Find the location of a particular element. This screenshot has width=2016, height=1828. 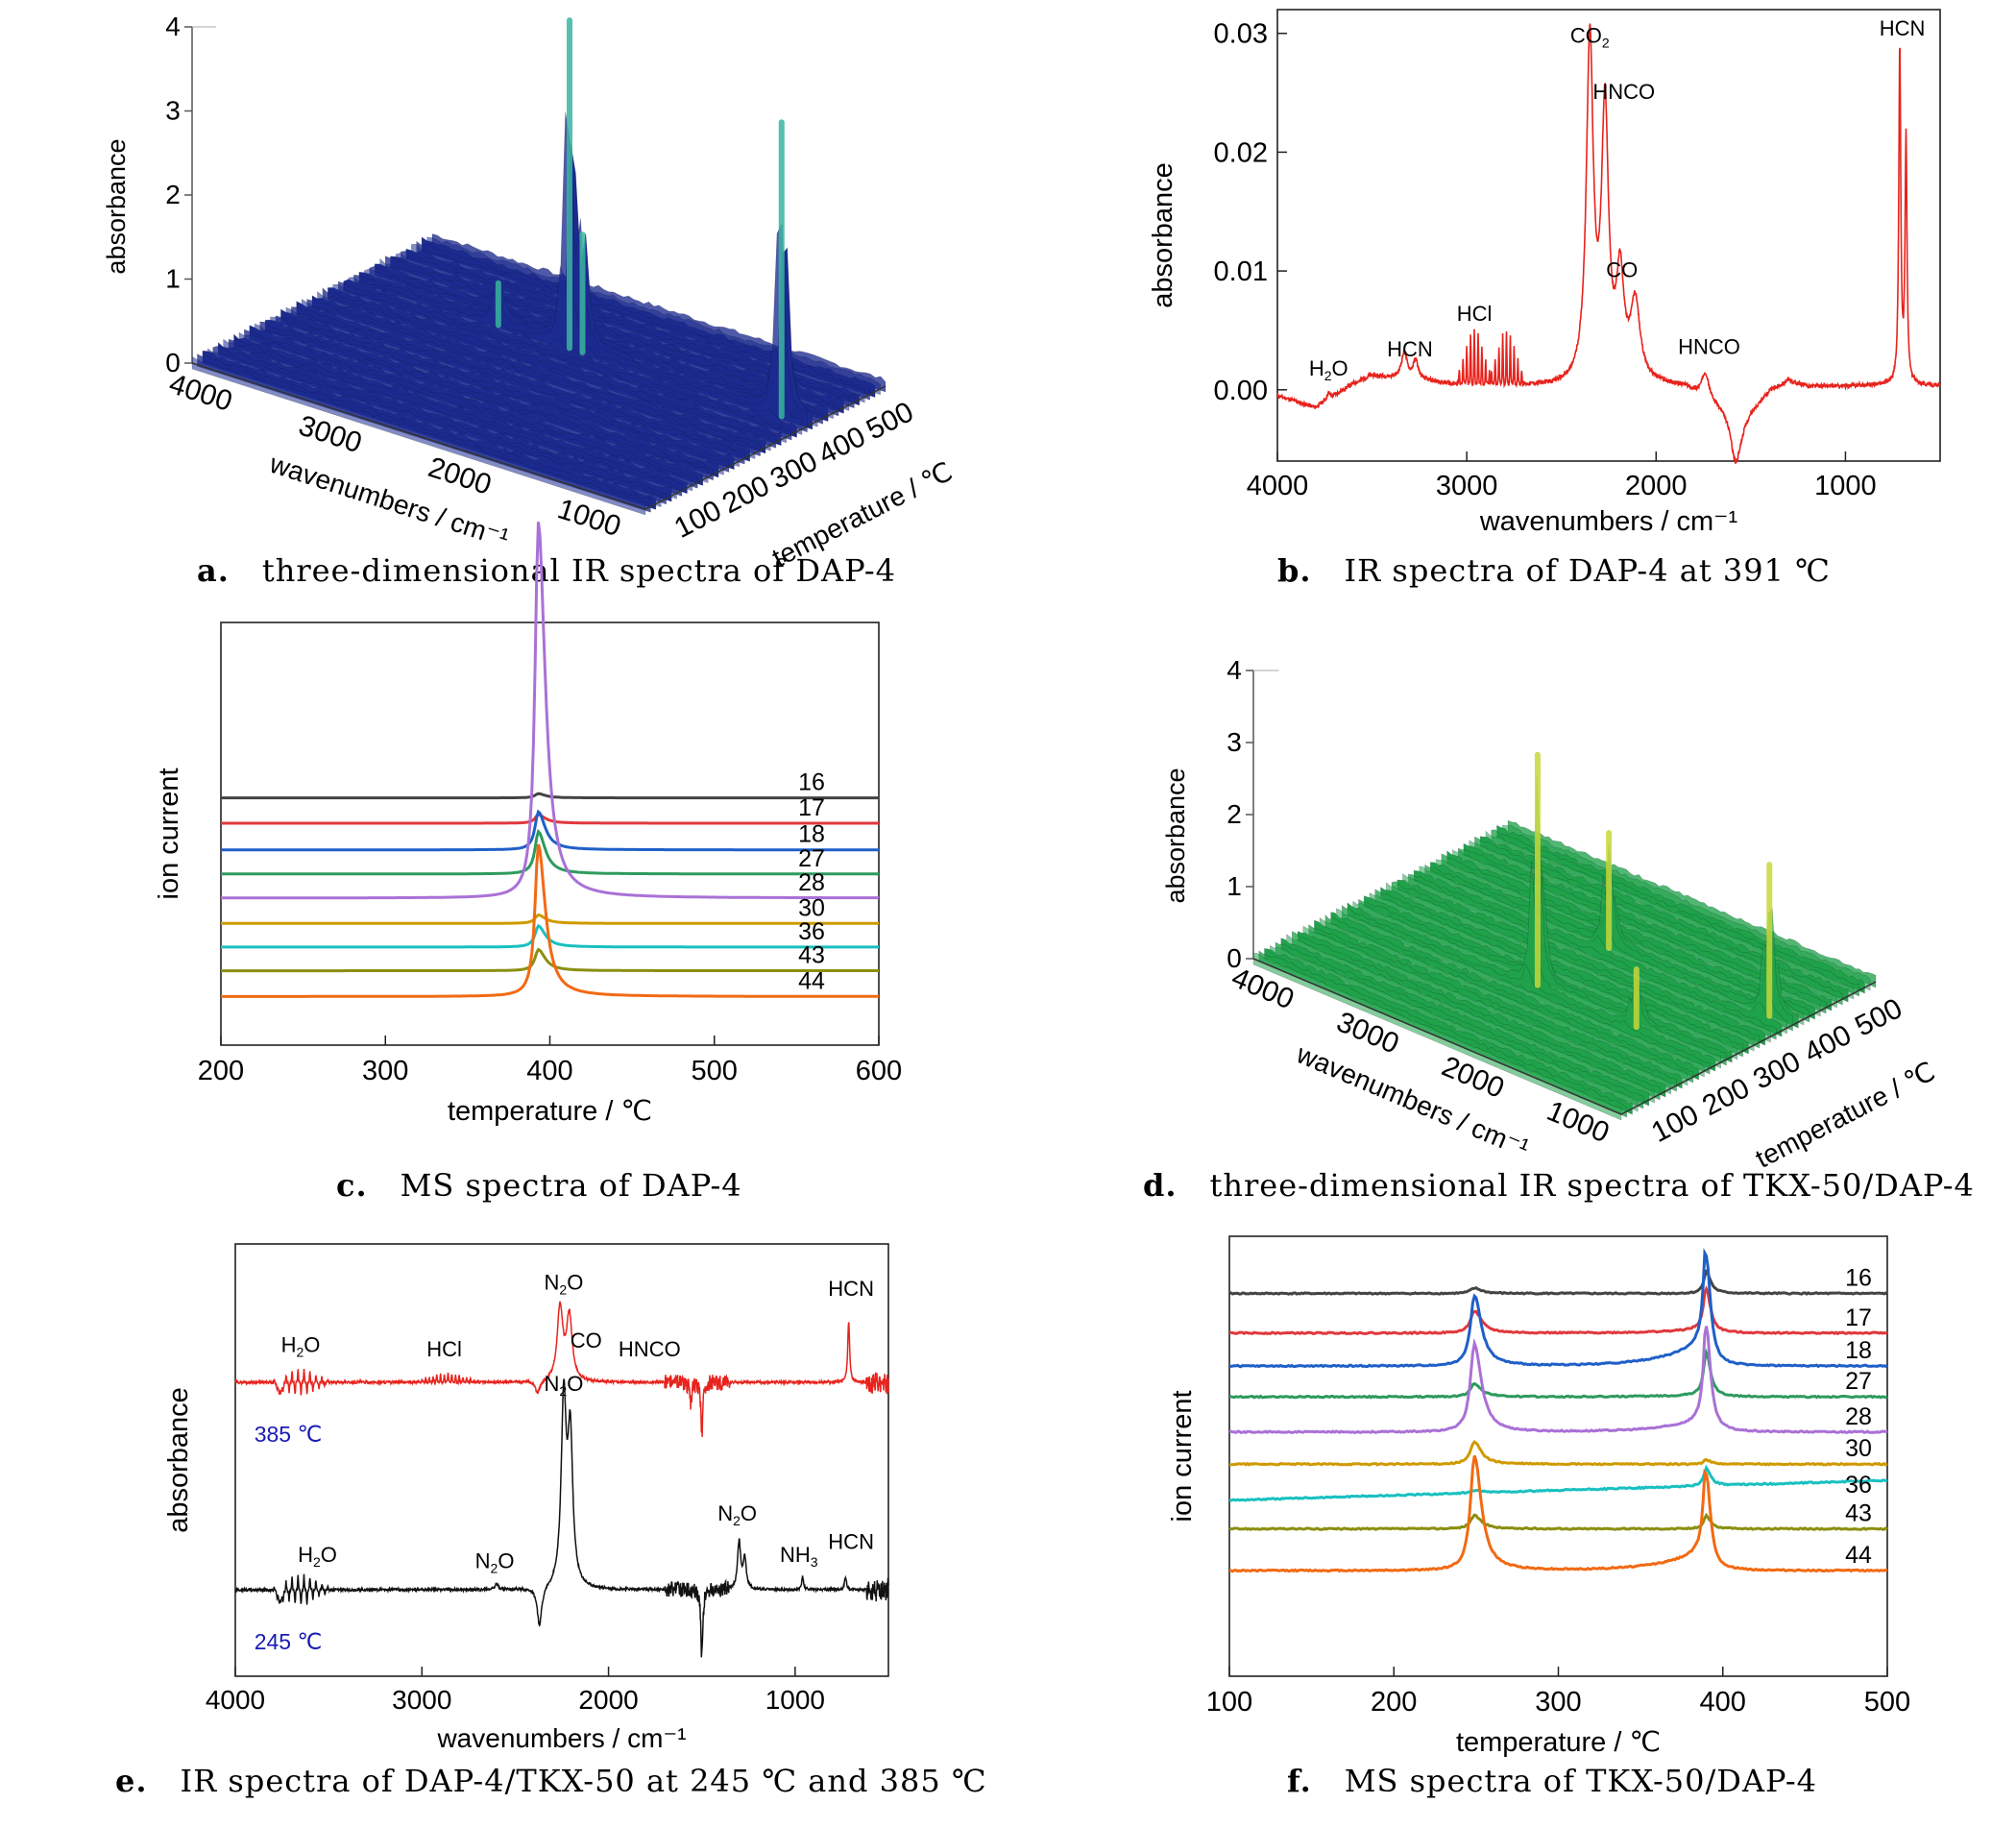

series-label: 44 is located at coordinates (811, 981).